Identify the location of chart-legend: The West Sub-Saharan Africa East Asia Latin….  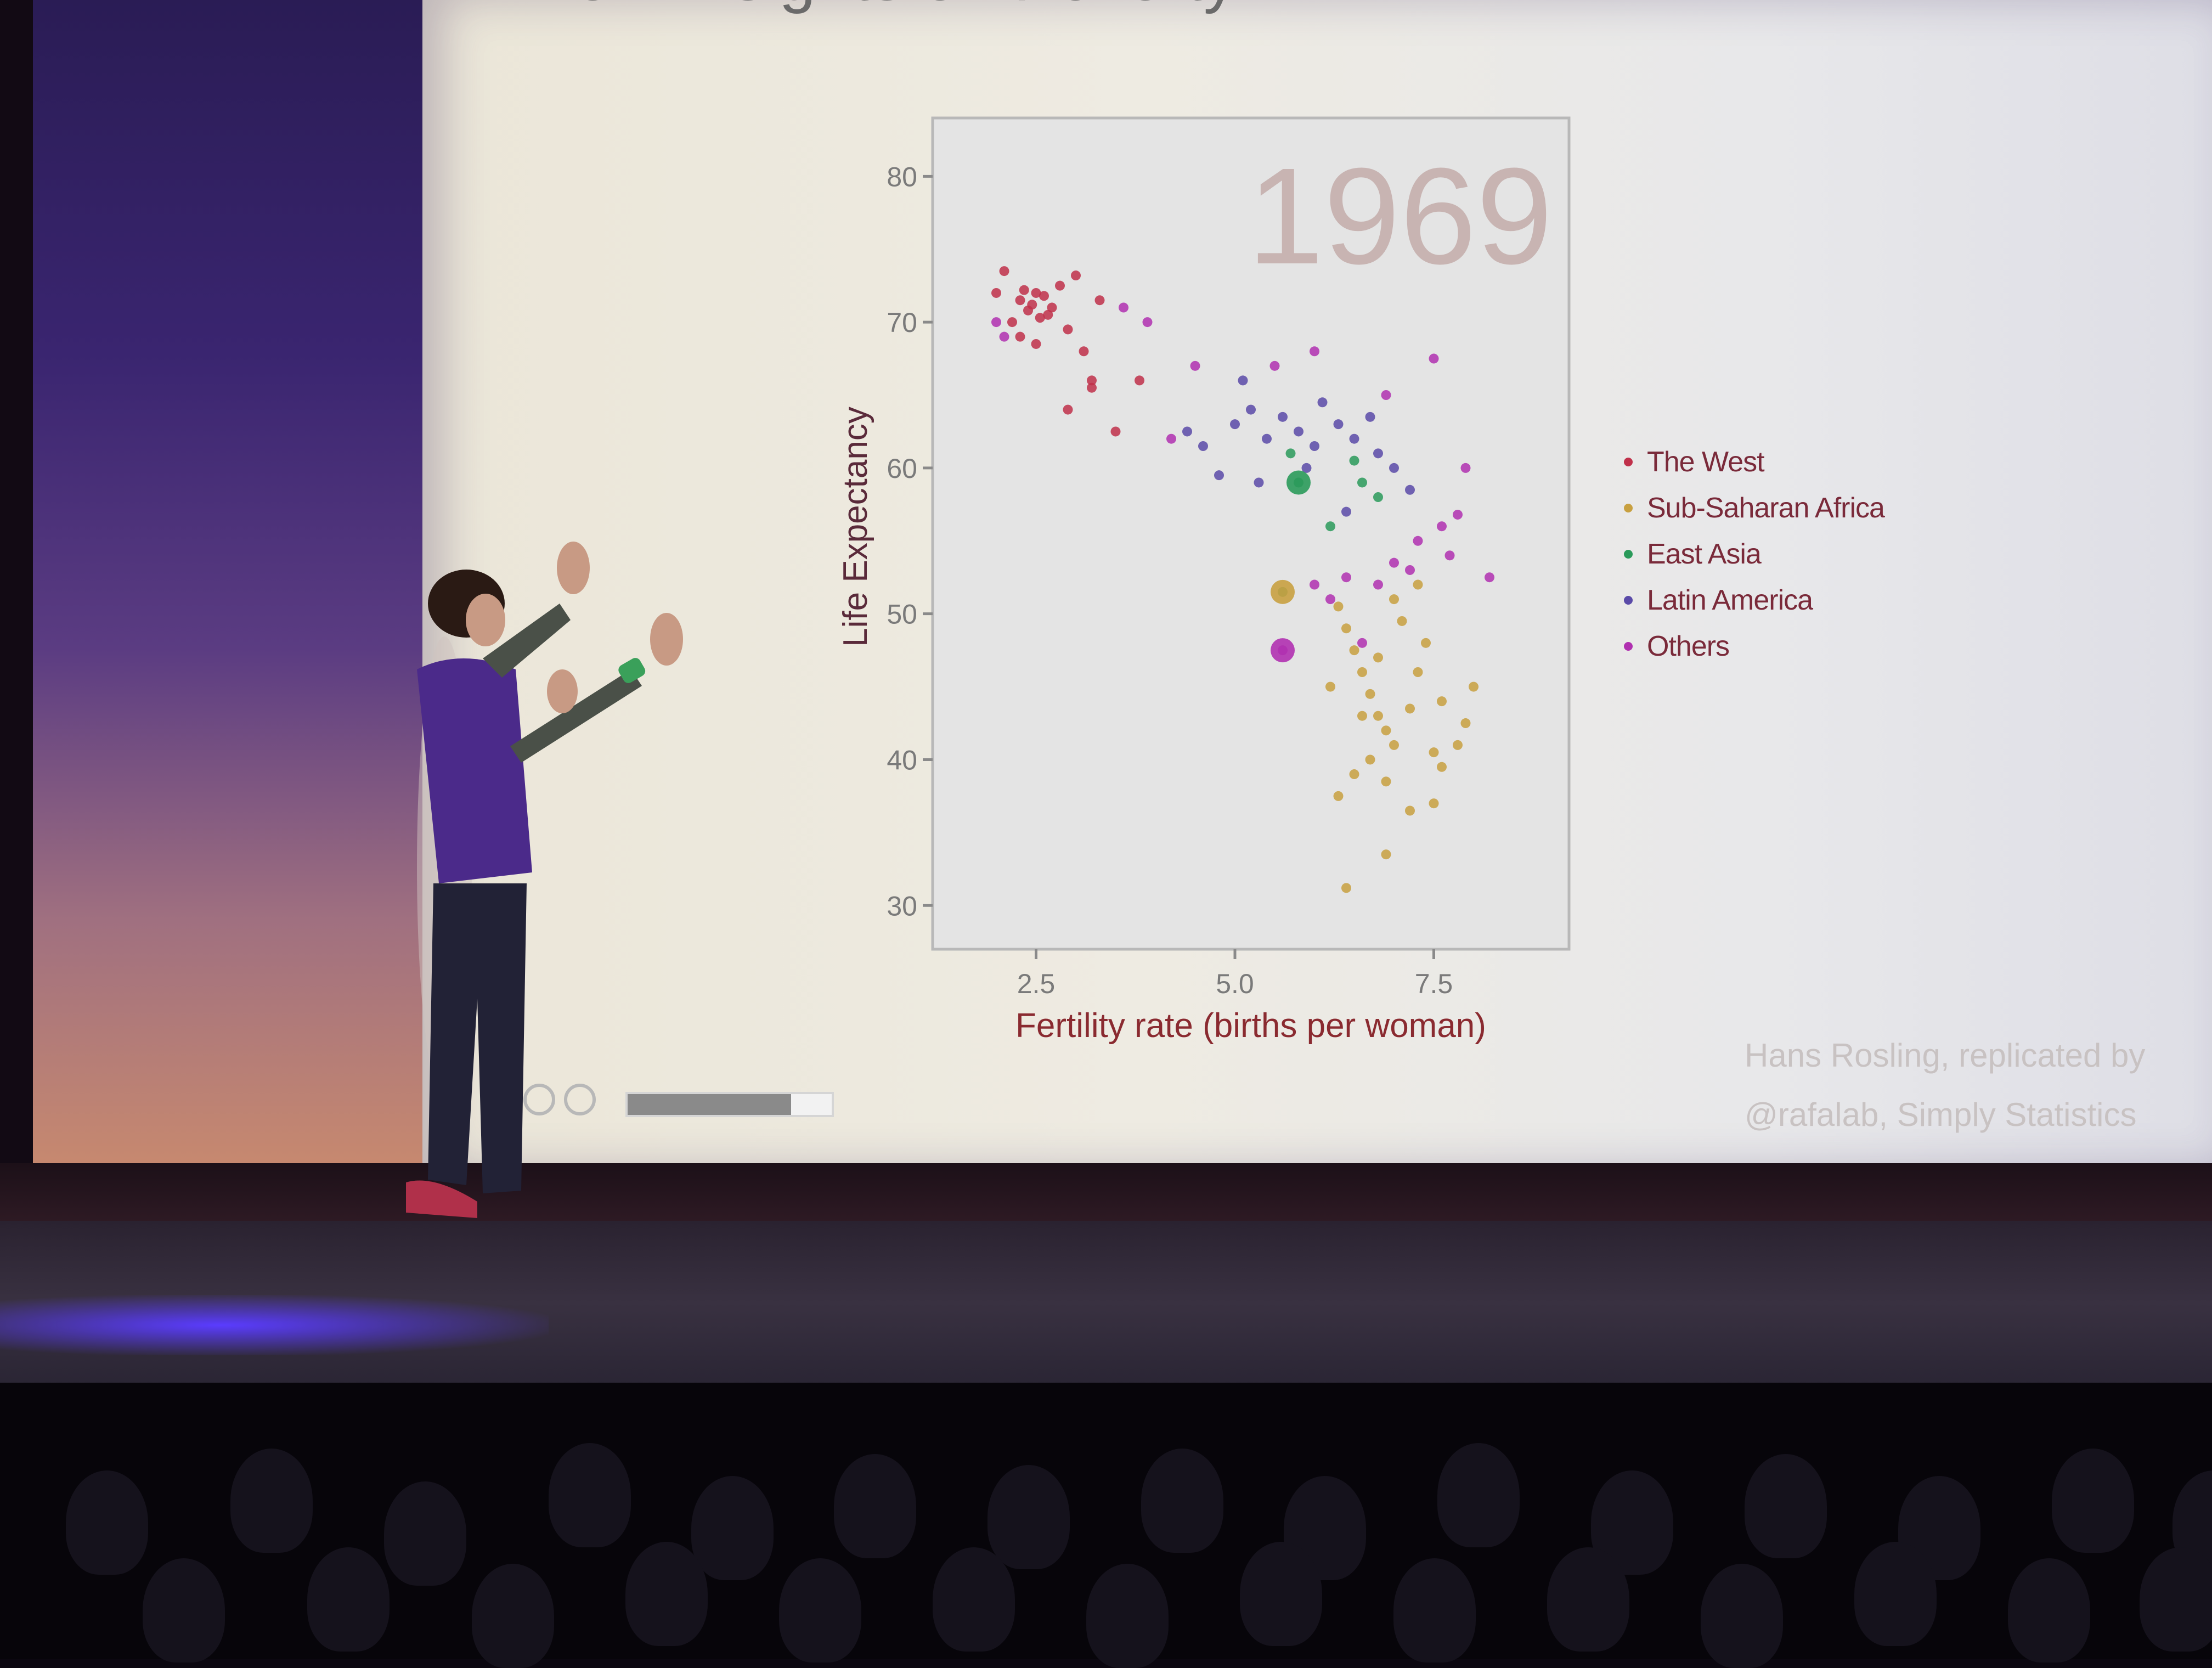
(1754, 554).